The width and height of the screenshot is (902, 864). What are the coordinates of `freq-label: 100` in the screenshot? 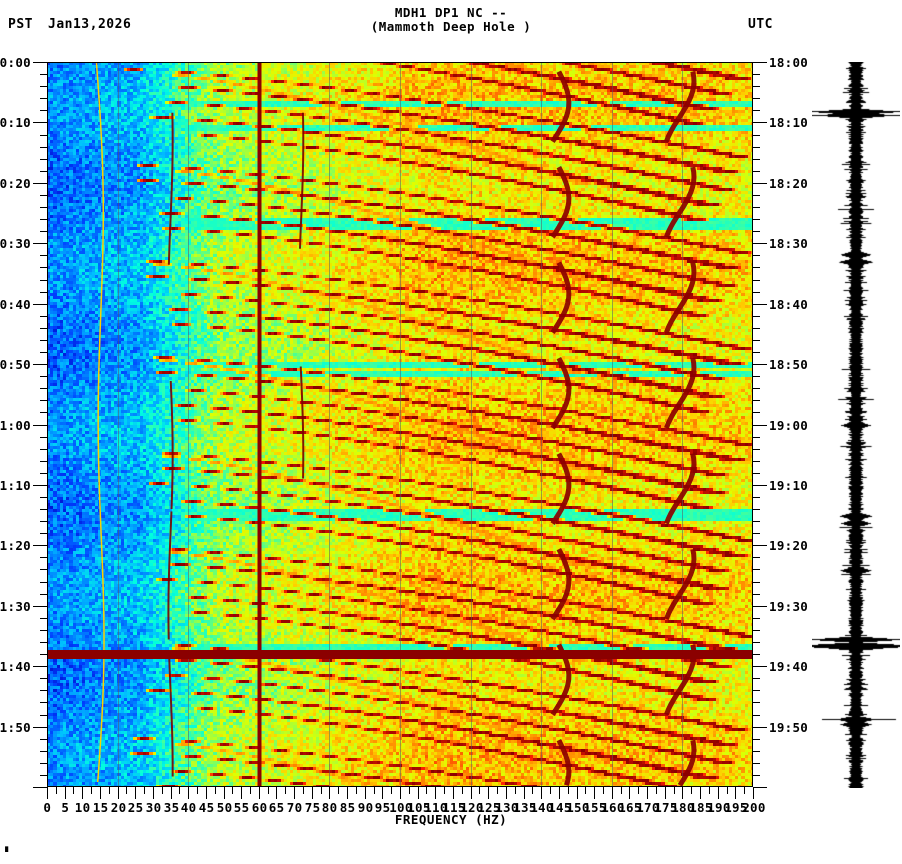 It's located at (401, 807).